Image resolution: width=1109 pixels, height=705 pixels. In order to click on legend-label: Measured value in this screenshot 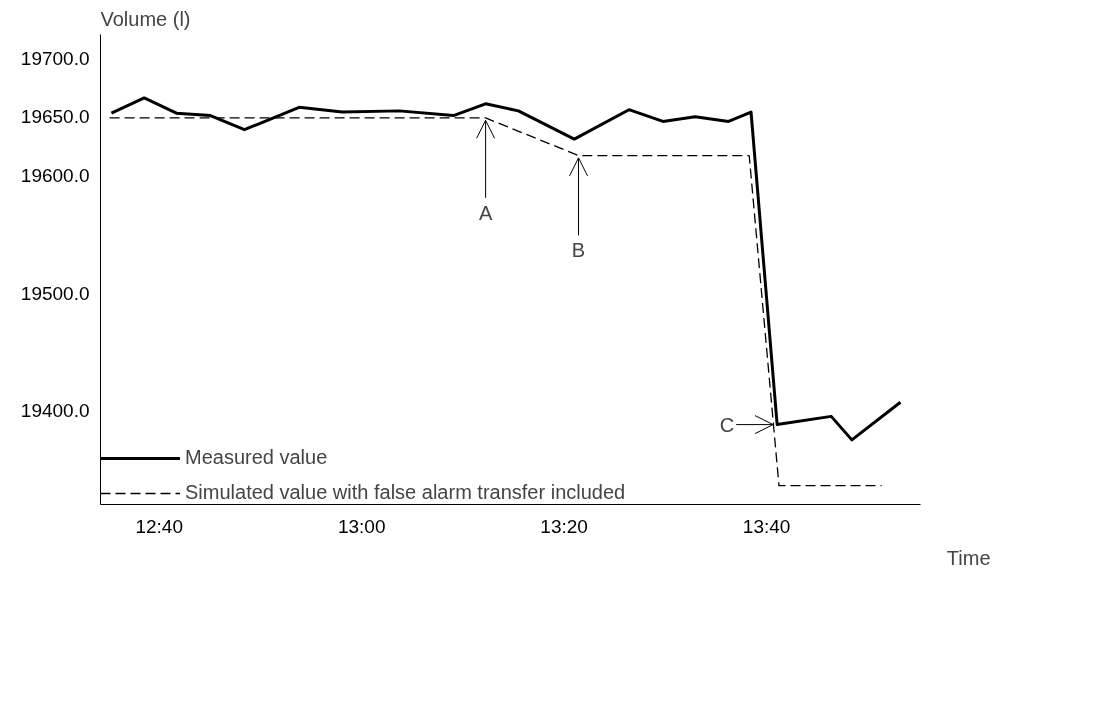, I will do `click(256, 457)`.